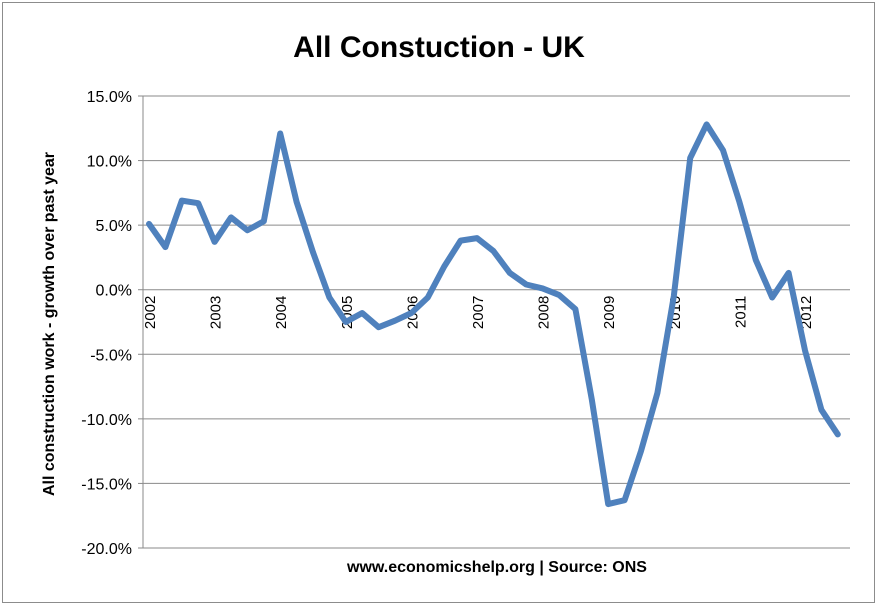 This screenshot has height=607, width=879. What do you see at coordinates (281, 312) in the screenshot?
I see `x-tick-label: 2004` at bounding box center [281, 312].